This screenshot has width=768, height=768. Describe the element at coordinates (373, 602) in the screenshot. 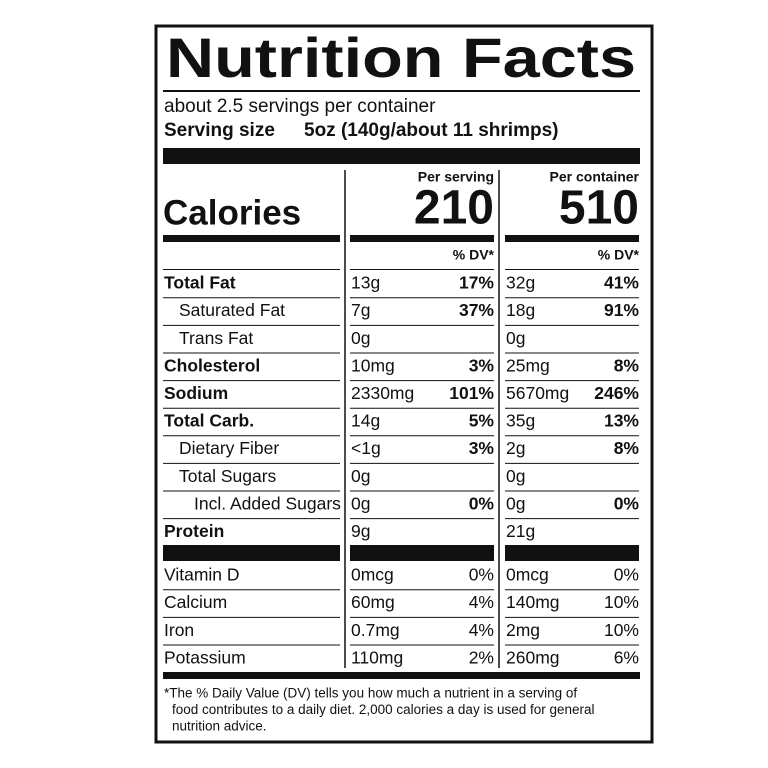

I see `amount: 60mg` at that location.